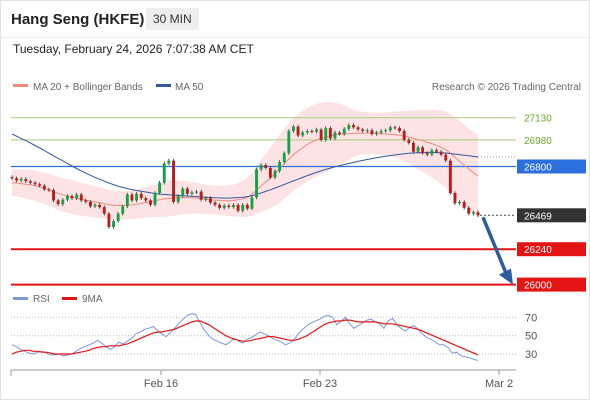  Describe the element at coordinates (88, 87) in the screenshot. I see `ma20-legend-label: MA 20 + Bollinger Bands` at that location.